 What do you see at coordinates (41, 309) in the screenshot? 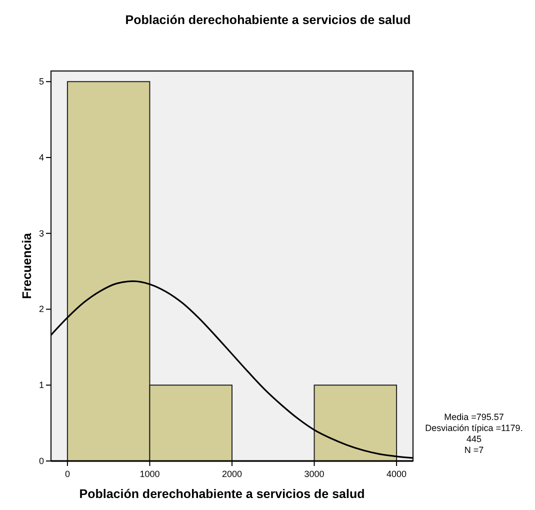
I see `y-tick-label: 2` at bounding box center [41, 309].